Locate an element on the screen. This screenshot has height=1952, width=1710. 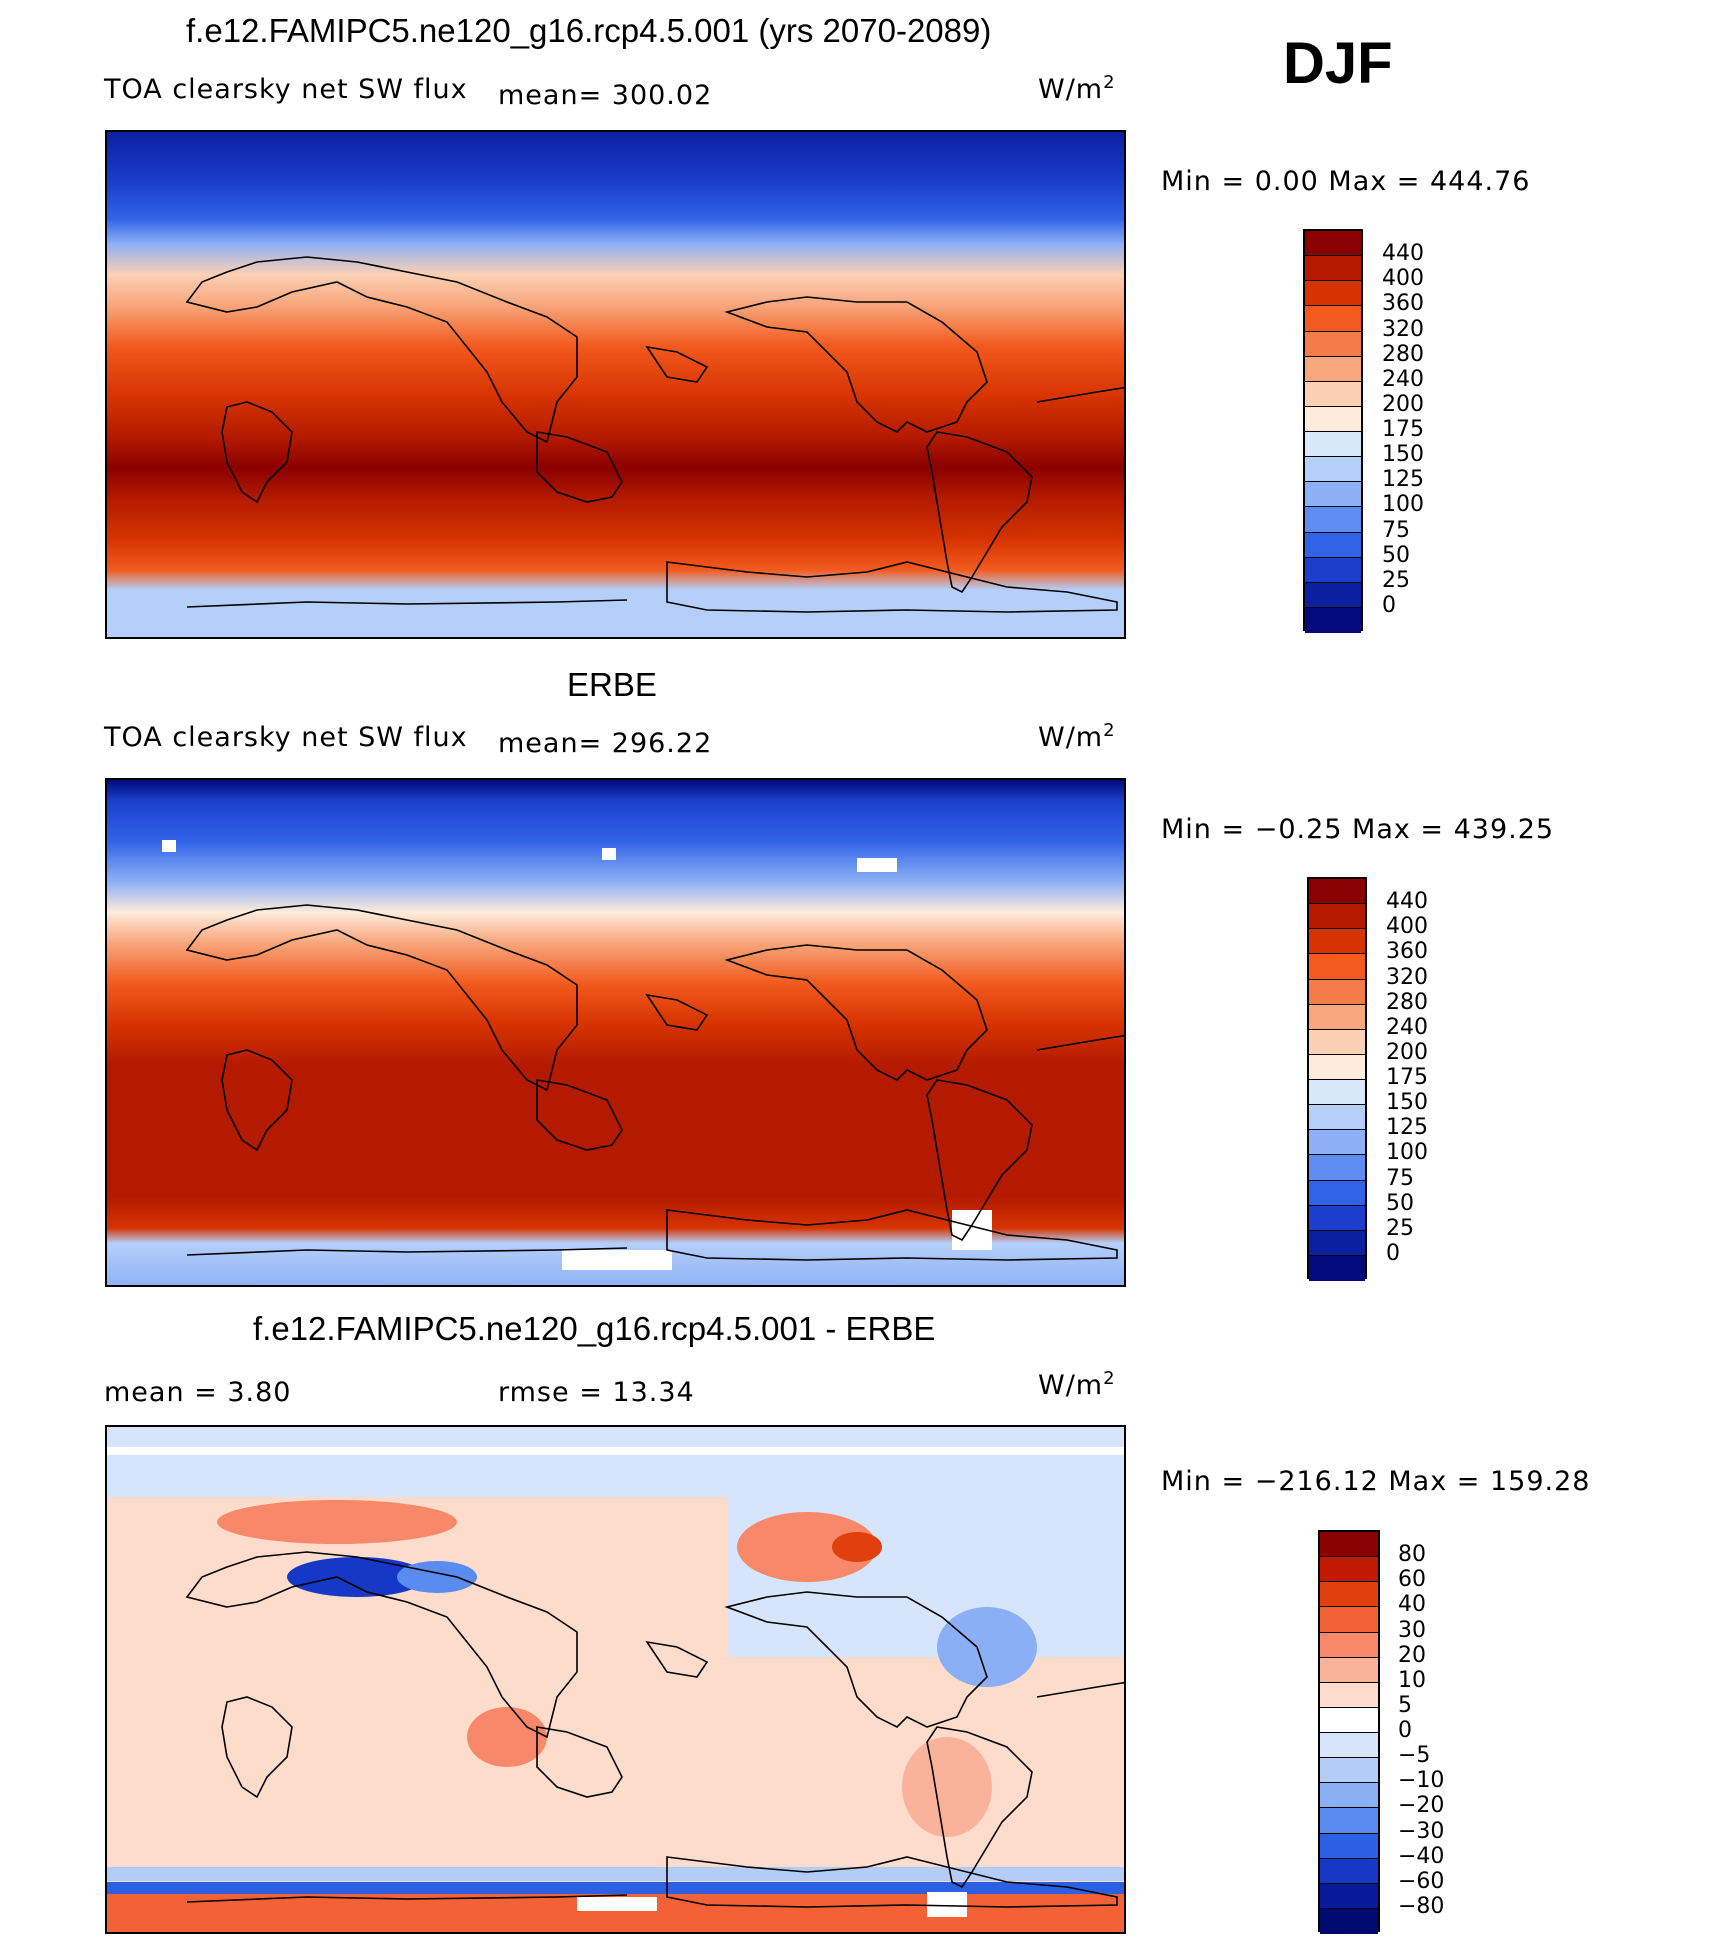
panel3-mean: mean = 3.80 is located at coordinates (198, 1392).